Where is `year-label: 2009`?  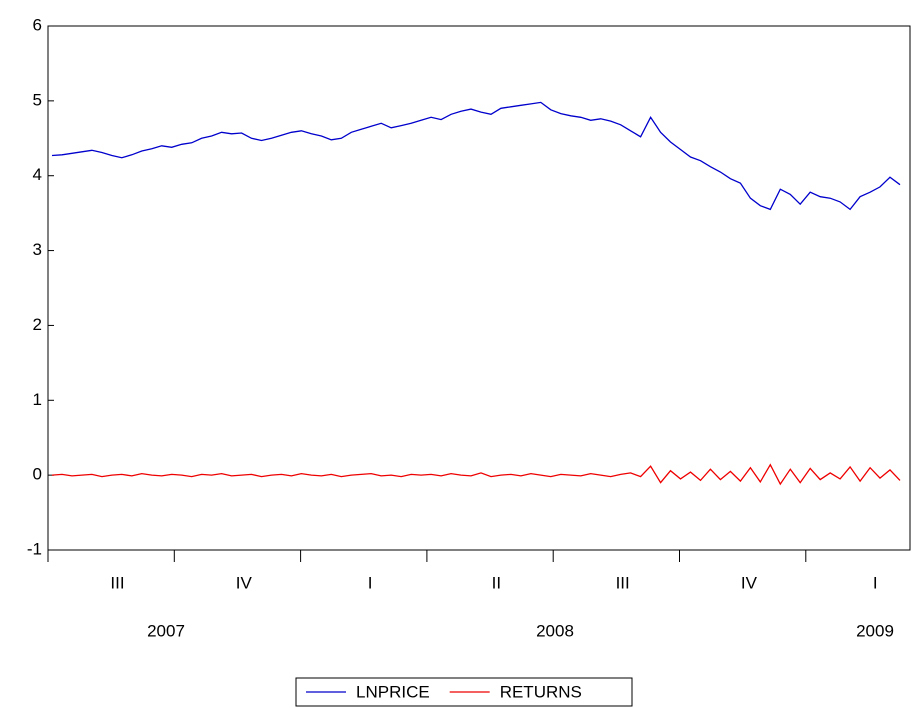
year-label: 2009 is located at coordinates (875, 630).